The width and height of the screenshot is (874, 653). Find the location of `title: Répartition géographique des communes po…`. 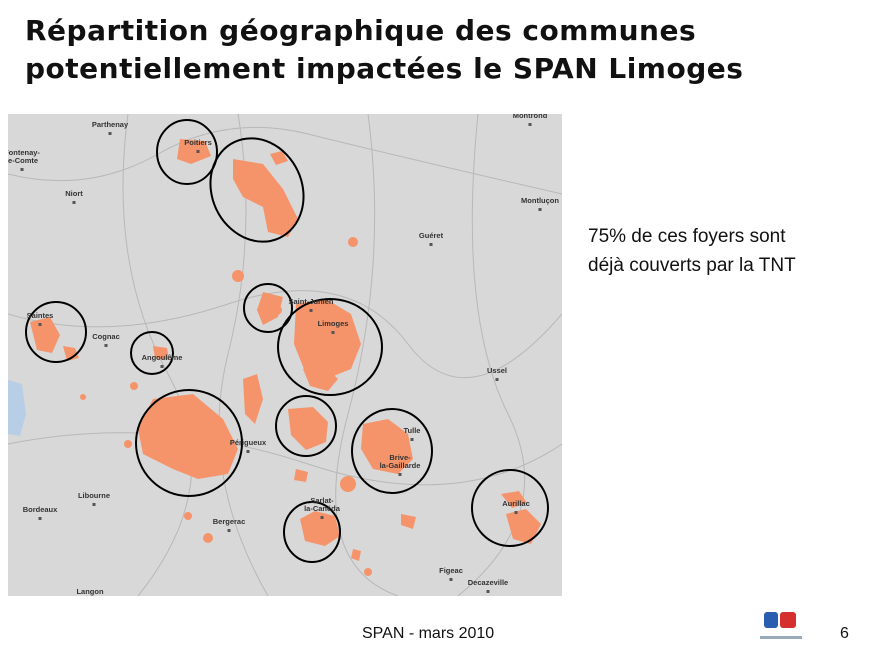

title: Répartition géographique des communes po… is located at coordinates (384, 50).